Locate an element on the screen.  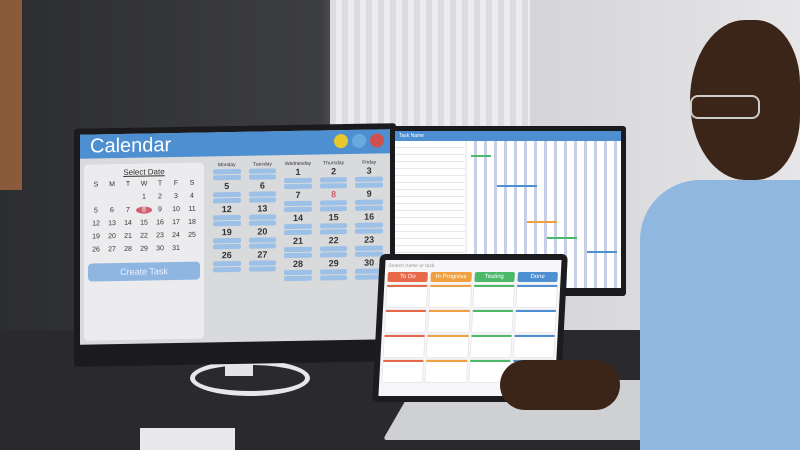
date-cell: 4 is located at coordinates (192, 196).